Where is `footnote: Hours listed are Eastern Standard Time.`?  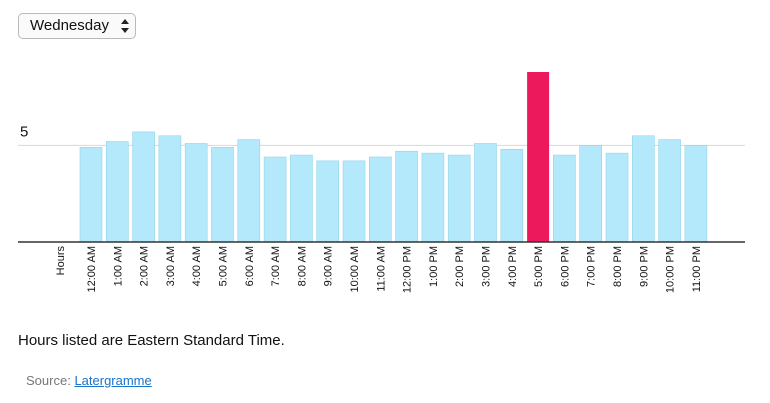
footnote: Hours listed are Eastern Standard Time. is located at coordinates (151, 340).